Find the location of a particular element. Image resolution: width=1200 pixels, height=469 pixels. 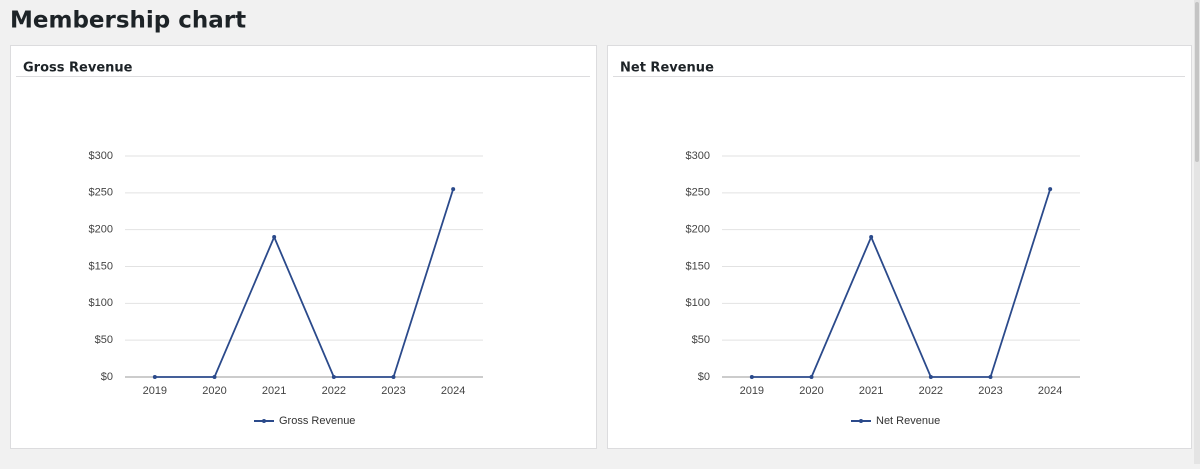

scrollbar-thumb is located at coordinates (1197, 82).